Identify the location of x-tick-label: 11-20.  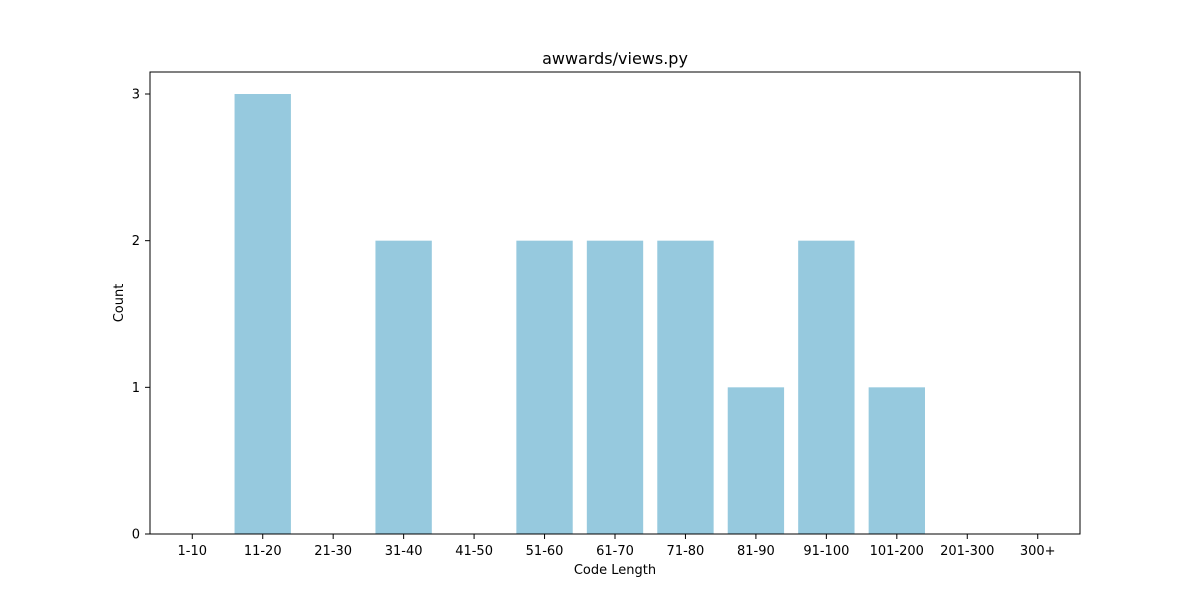
(263, 551).